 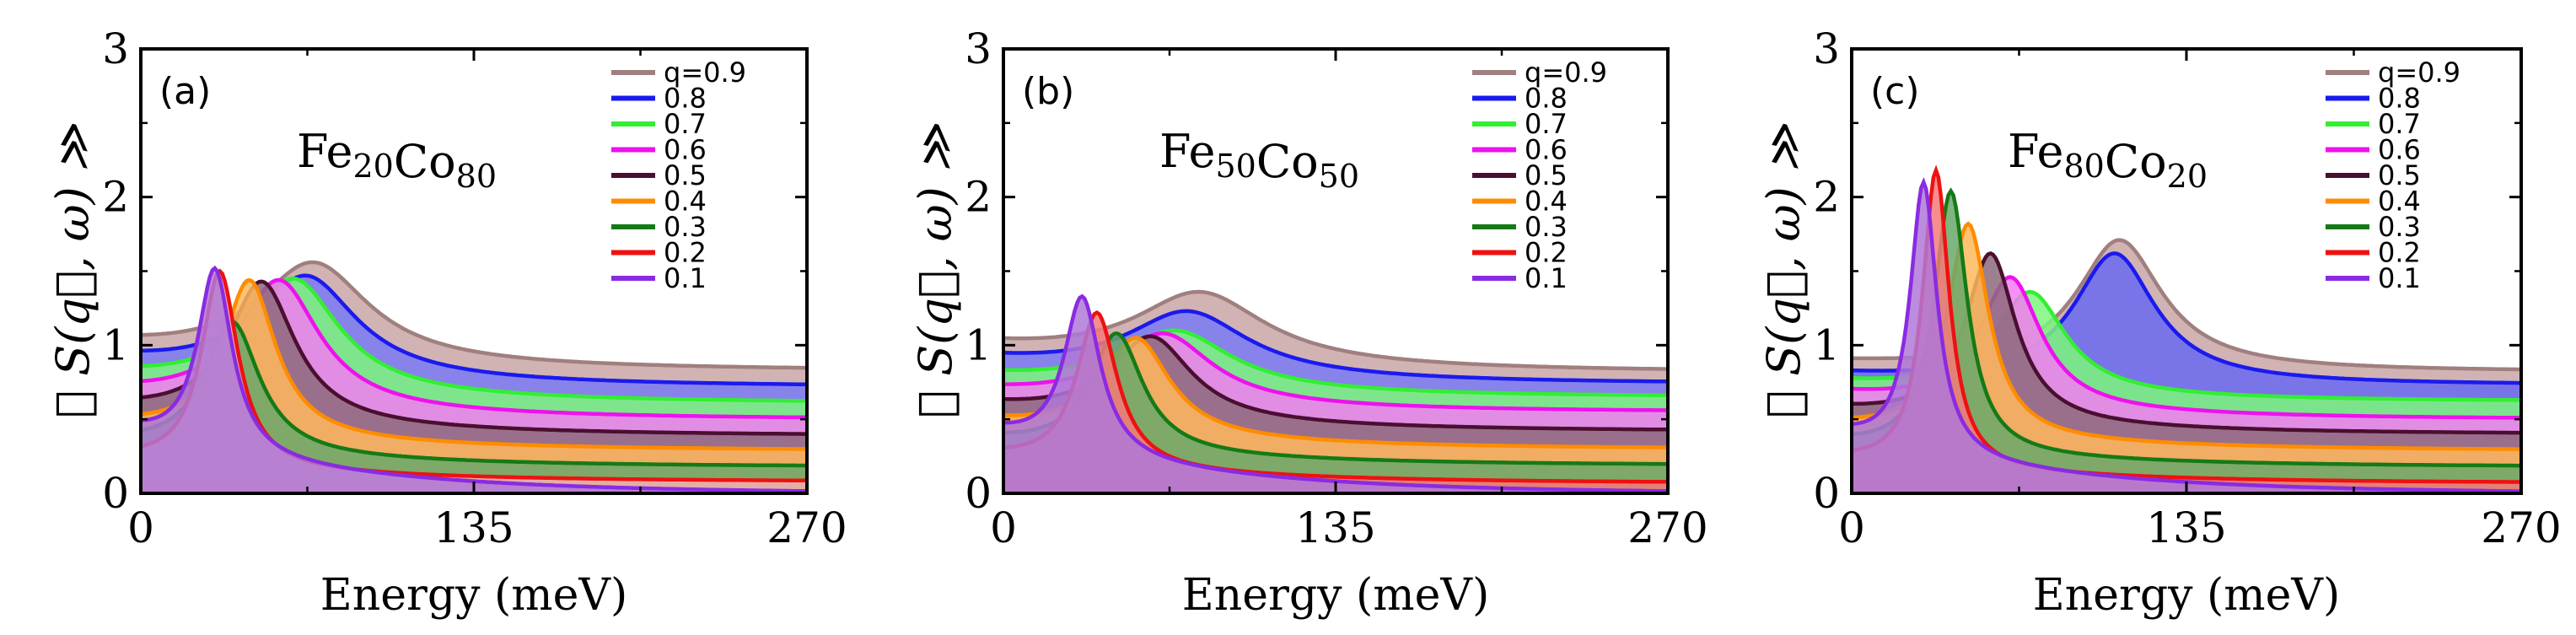 What do you see at coordinates (1895, 92) in the screenshot?
I see `panel-label: (c)` at bounding box center [1895, 92].